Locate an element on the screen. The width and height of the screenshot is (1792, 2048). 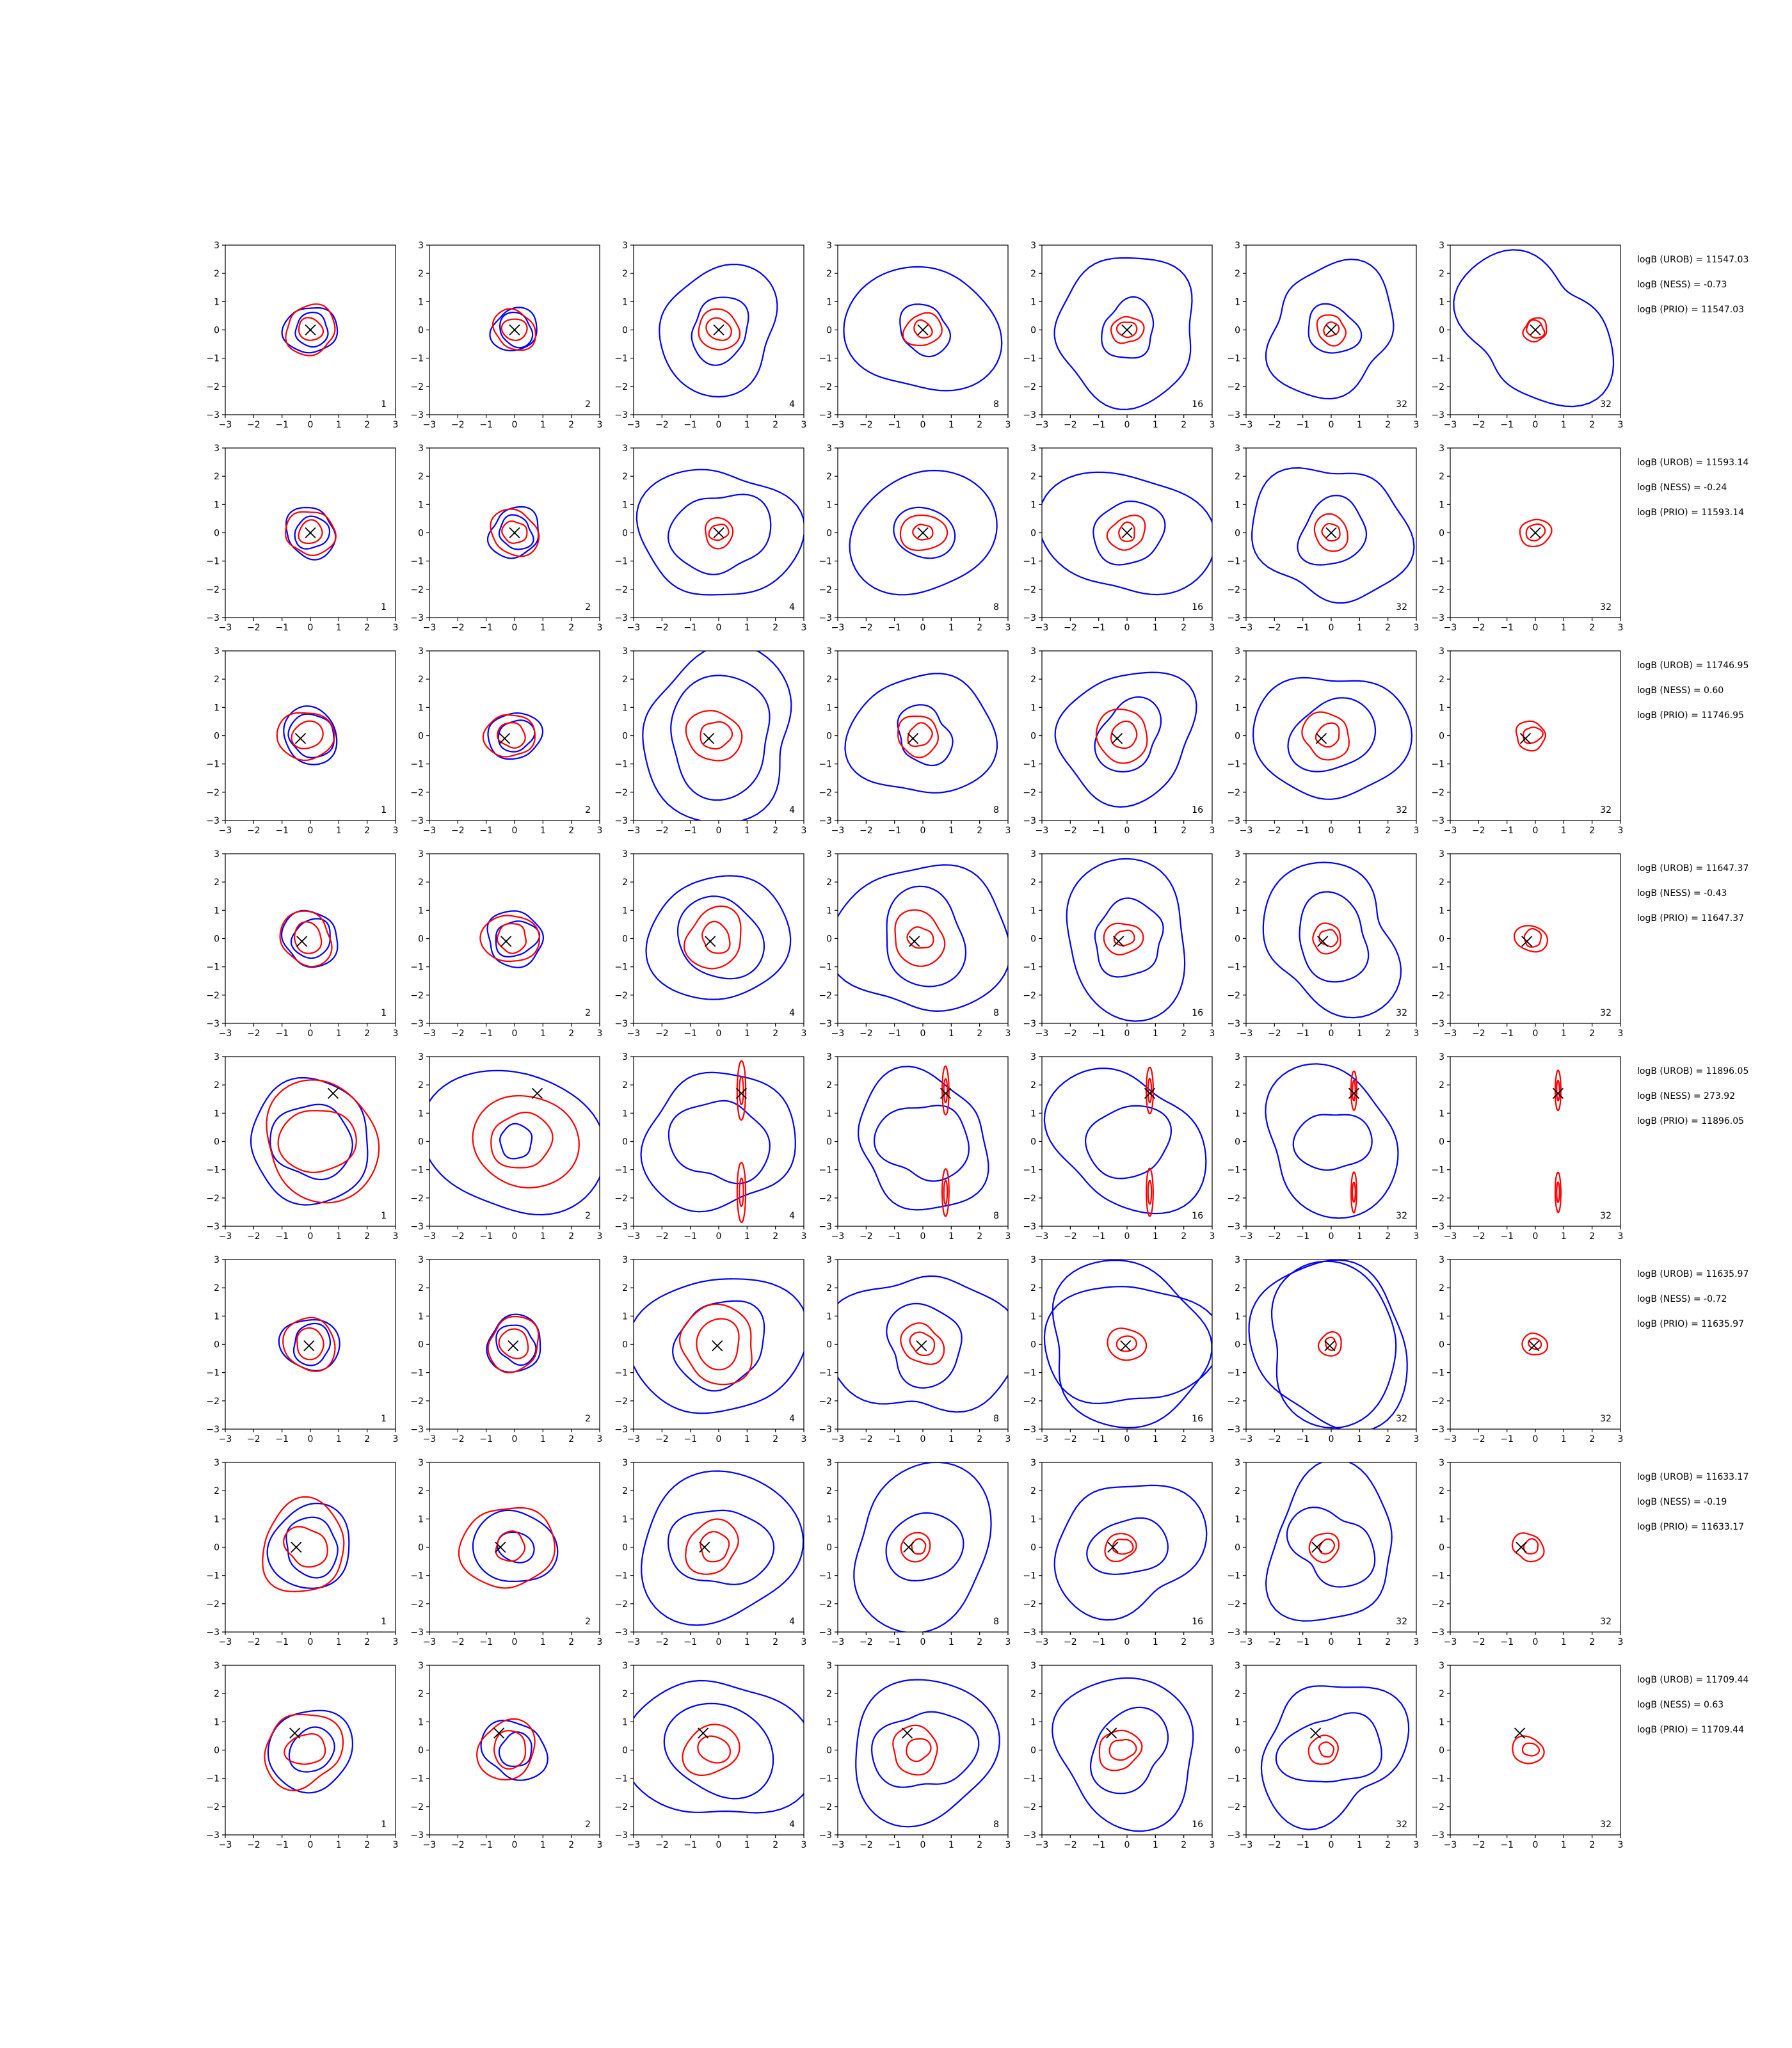
logb-stat: logB (NESS) = -0.24 is located at coordinates (1682, 488).